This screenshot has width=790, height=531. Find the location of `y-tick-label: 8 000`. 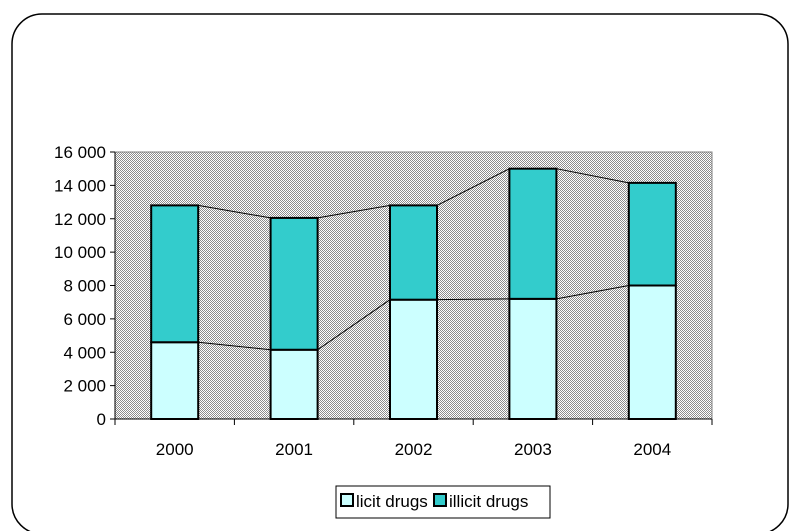

y-tick-label: 8 000 is located at coordinates (84, 286).